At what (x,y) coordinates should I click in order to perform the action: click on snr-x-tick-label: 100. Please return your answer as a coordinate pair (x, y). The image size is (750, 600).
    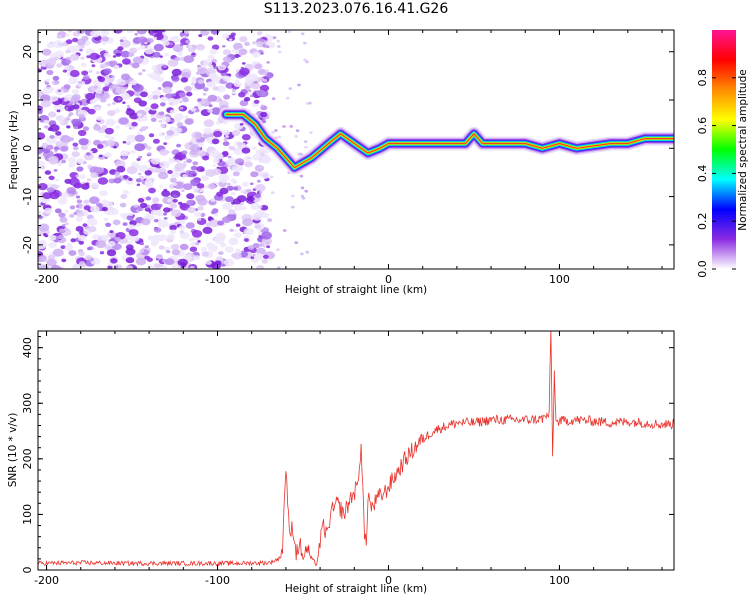
    Looking at the image, I should click on (559, 580).